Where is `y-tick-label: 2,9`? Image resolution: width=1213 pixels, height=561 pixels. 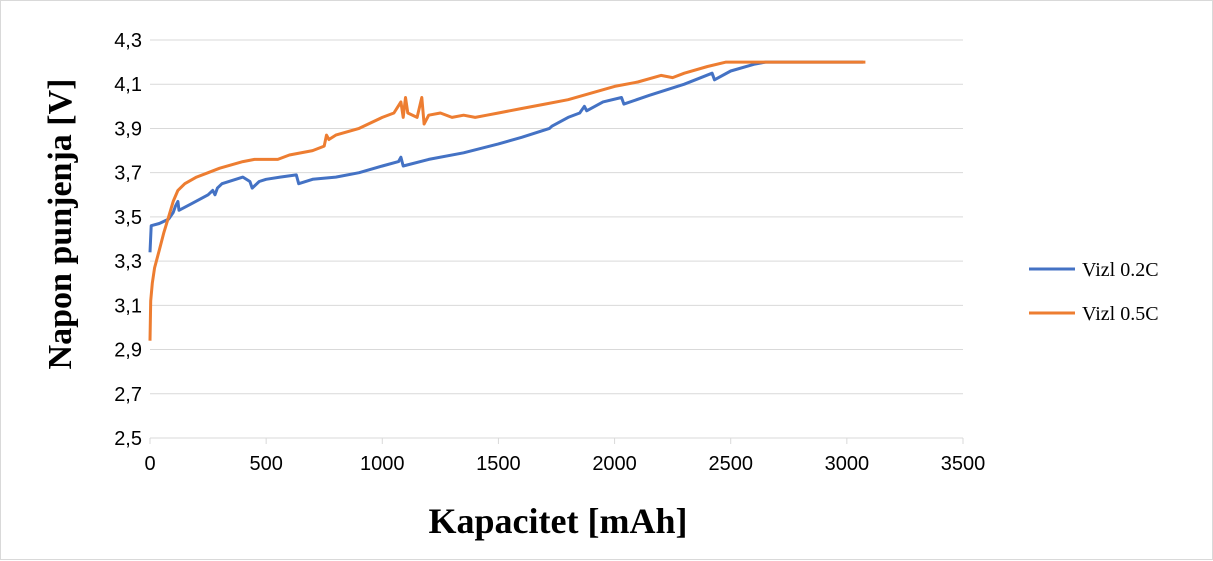
y-tick-label: 2,9 is located at coordinates (128, 351).